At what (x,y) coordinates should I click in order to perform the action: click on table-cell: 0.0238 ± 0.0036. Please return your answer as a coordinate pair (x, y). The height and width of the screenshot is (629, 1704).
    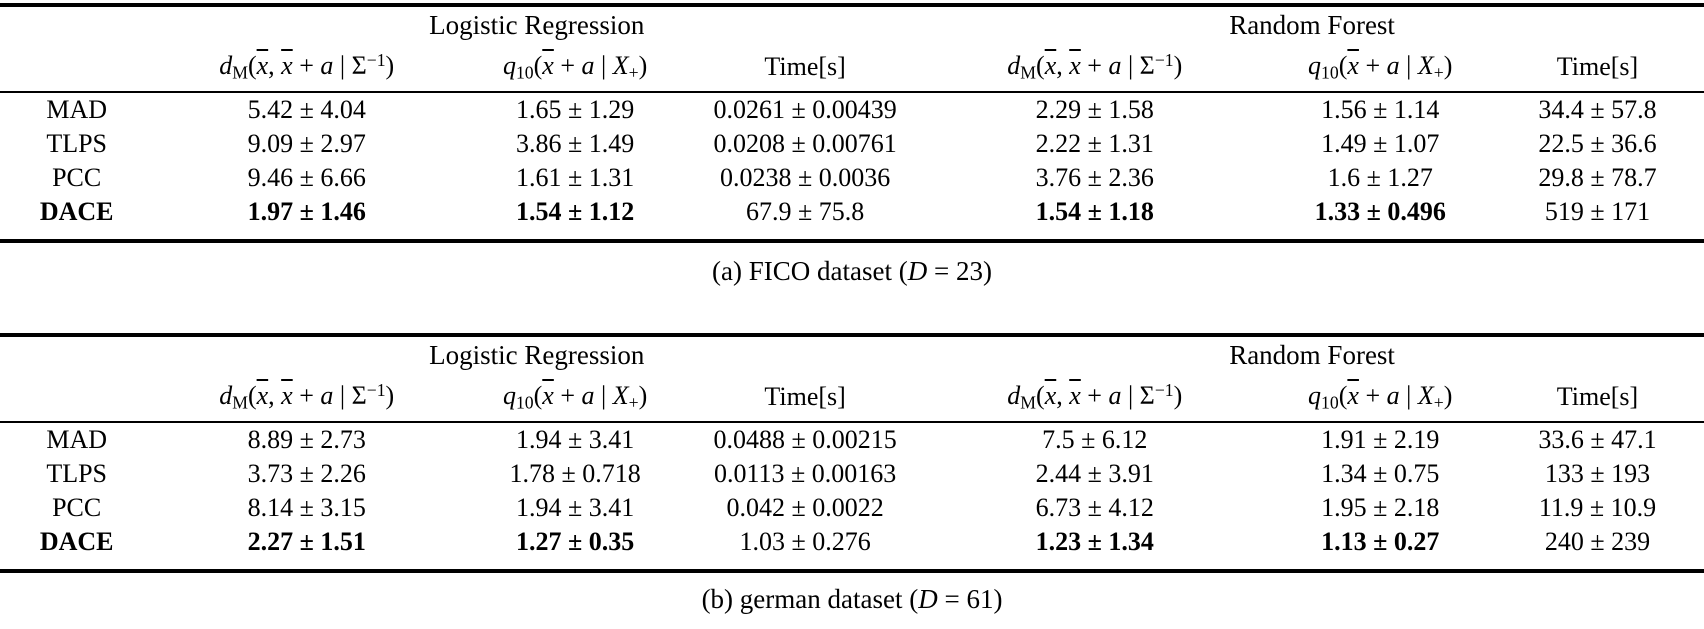
    Looking at the image, I should click on (805, 177).